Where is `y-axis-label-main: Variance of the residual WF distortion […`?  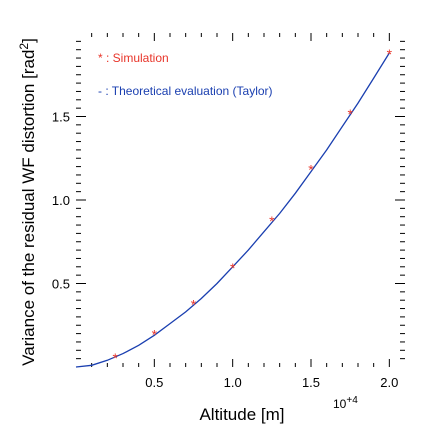 y-axis-label-main: Variance of the residual WF distortion [… is located at coordinates (28, 208).